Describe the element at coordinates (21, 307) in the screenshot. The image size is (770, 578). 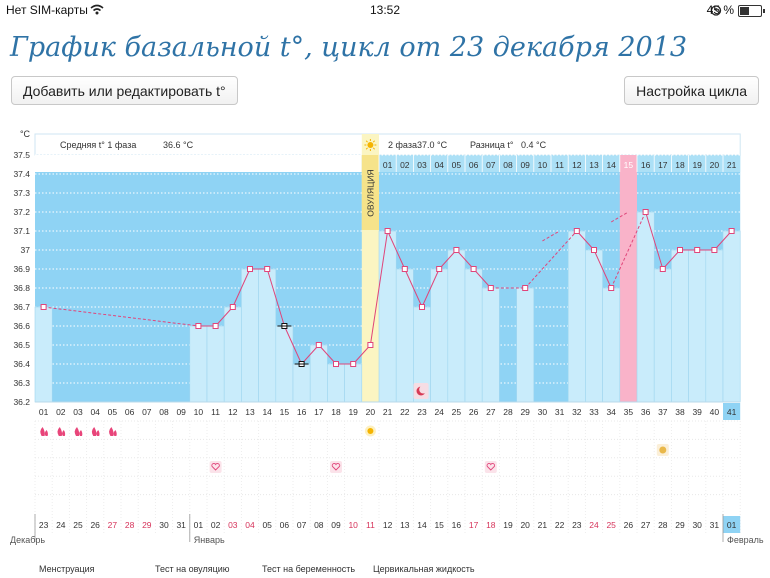
I see `y-tick-label: 36.7` at that location.